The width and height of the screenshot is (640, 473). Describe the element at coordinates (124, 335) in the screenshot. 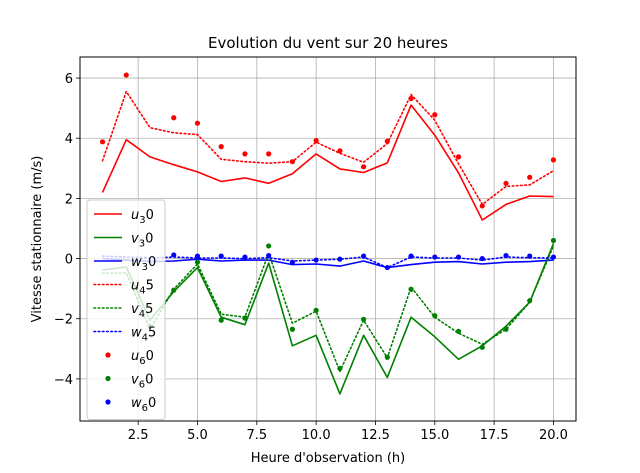

I see `legend-entry-w45: w45` at that location.